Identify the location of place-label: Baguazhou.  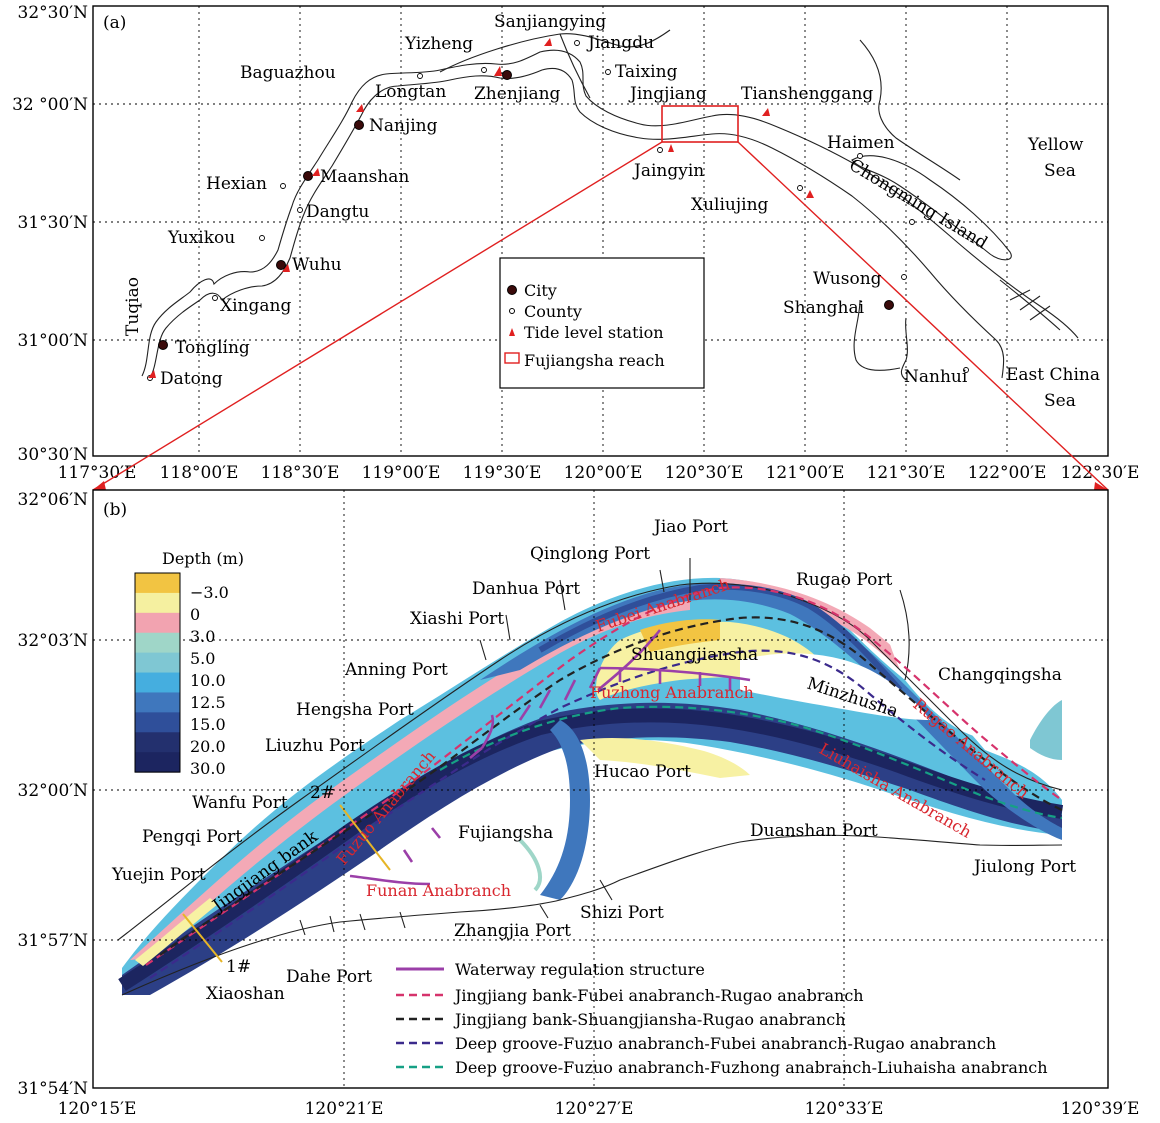
(288, 73).